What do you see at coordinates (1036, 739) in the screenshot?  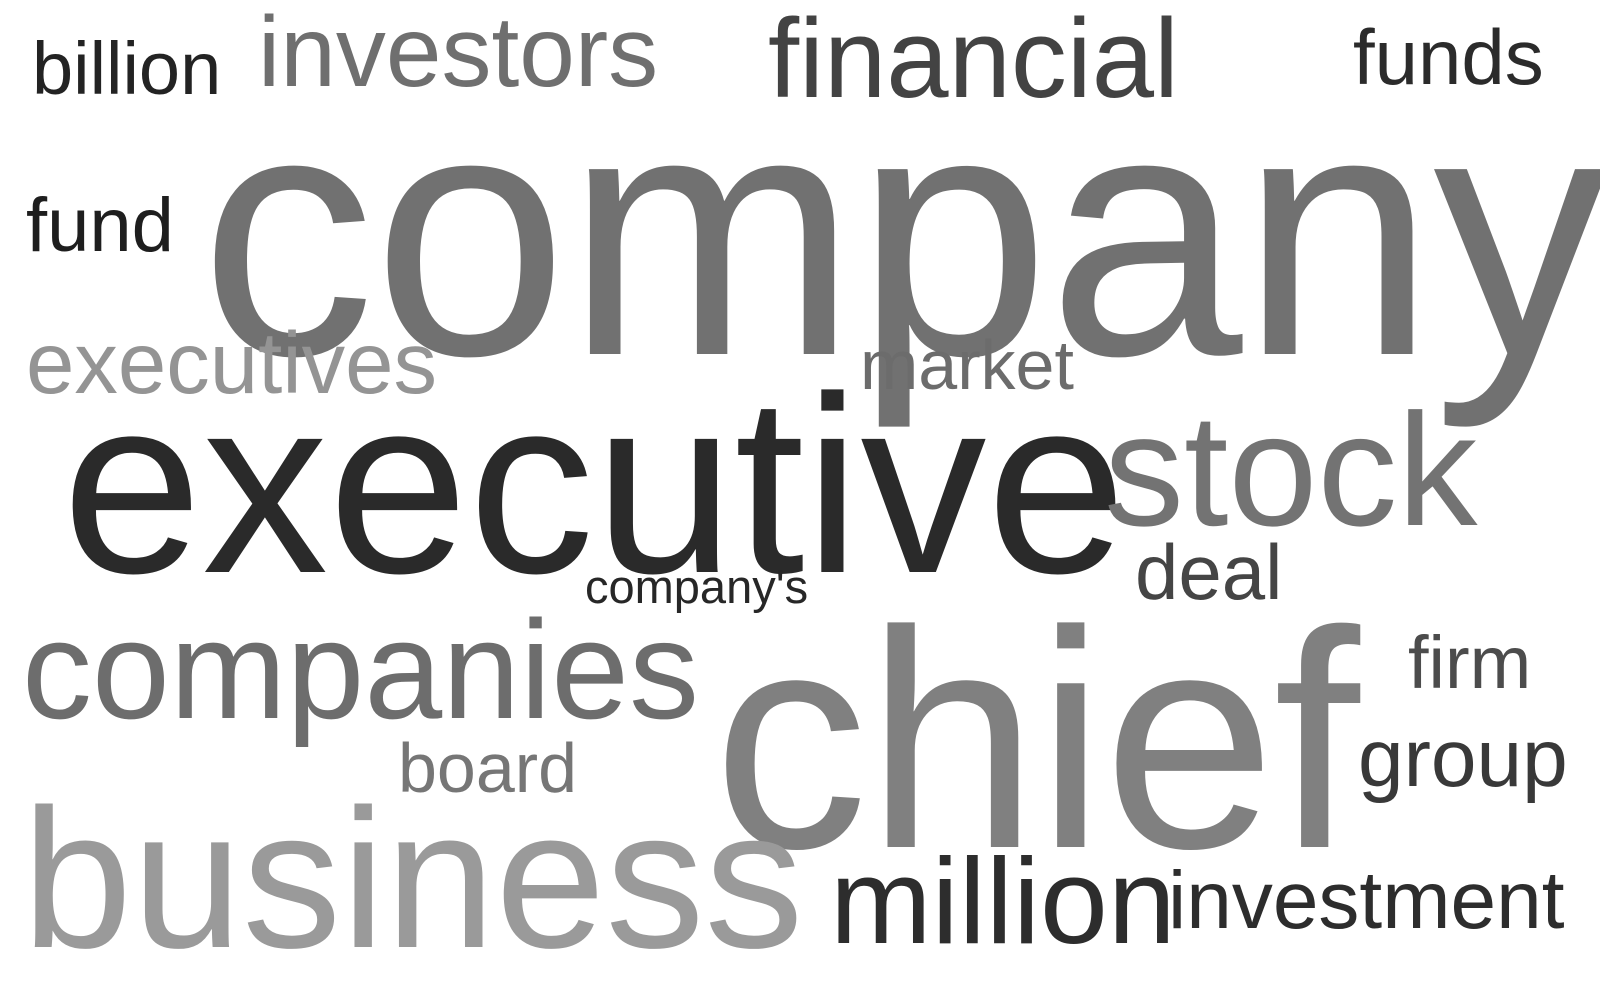 I see `word-chief: chief` at bounding box center [1036, 739].